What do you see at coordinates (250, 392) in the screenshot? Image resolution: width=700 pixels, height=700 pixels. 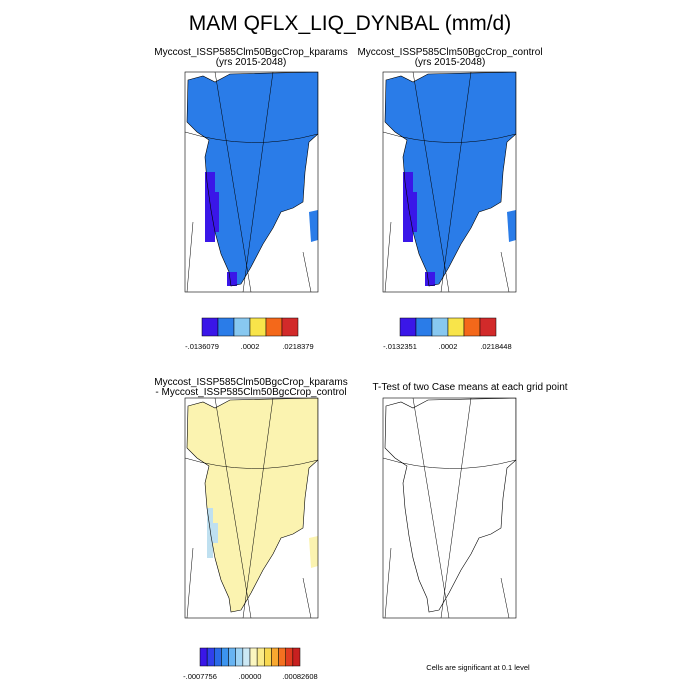 I see `panel-subtitle: - Myccost_ISSP585Clm50BgcCrop_control` at bounding box center [250, 392].